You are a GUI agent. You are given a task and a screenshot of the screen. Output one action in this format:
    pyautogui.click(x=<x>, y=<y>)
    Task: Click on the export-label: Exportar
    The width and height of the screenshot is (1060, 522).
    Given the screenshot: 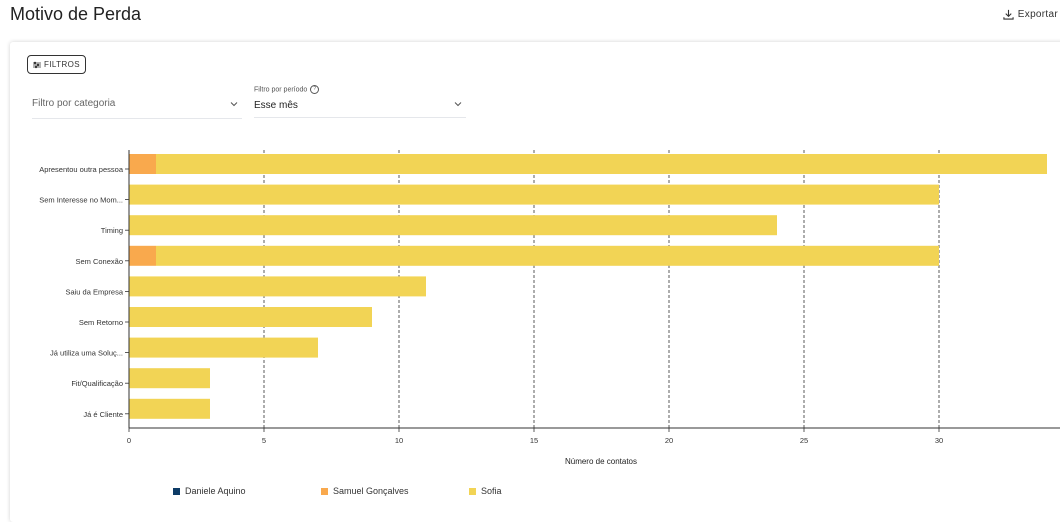 What is the action you would take?
    pyautogui.click(x=1037, y=14)
    